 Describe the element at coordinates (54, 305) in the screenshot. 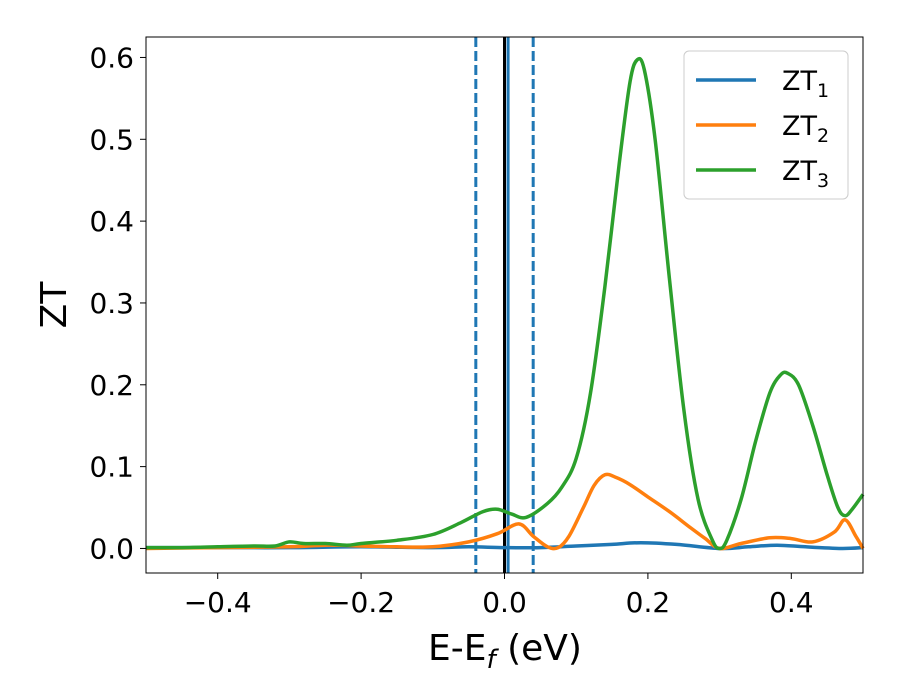

I see `y-axis-label: ZT` at that location.